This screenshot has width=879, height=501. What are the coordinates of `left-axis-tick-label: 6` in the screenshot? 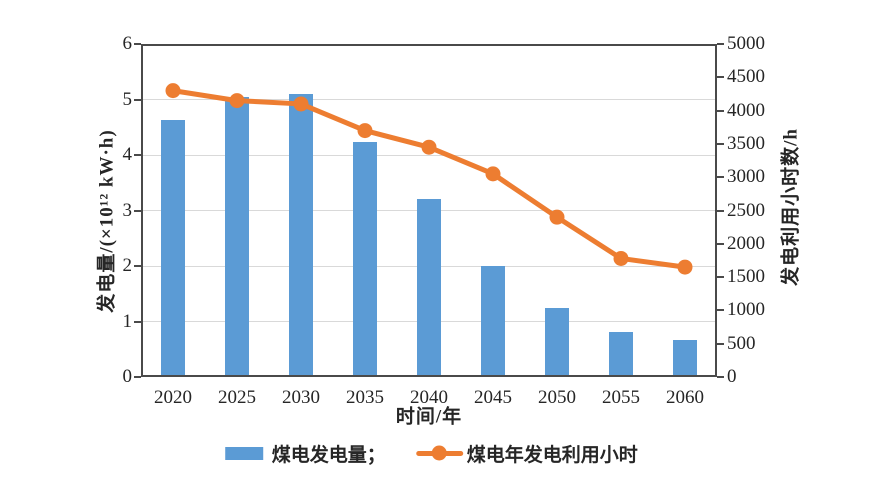 It's located at (127, 43).